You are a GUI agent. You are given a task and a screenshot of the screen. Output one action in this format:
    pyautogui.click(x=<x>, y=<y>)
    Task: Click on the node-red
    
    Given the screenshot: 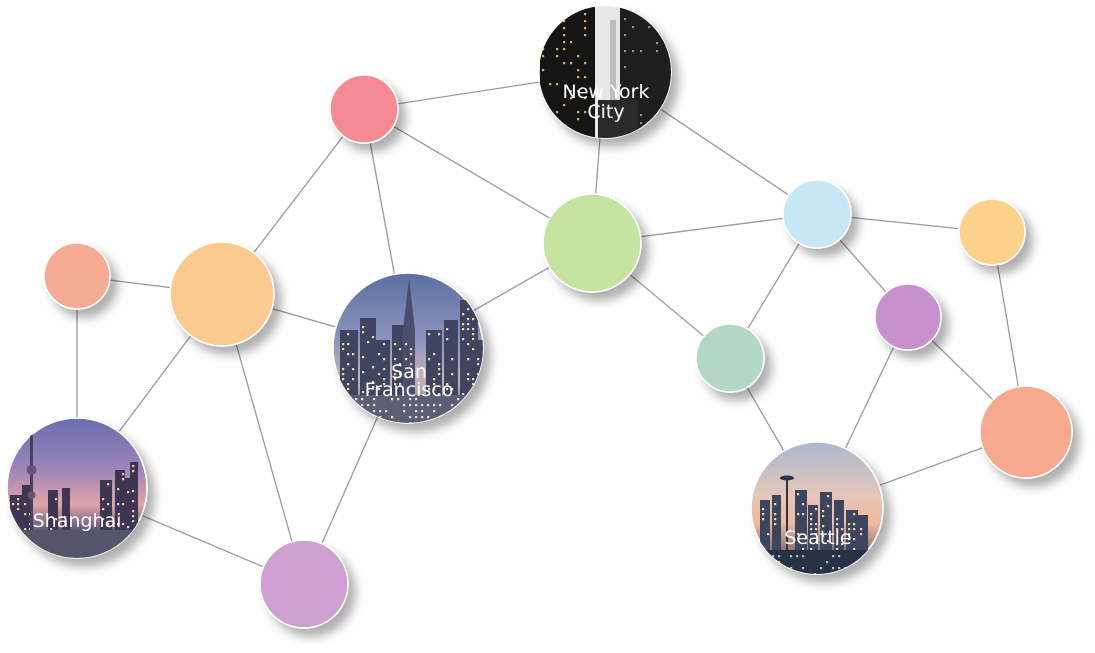 What is the action you would take?
    pyautogui.click(x=364, y=109)
    